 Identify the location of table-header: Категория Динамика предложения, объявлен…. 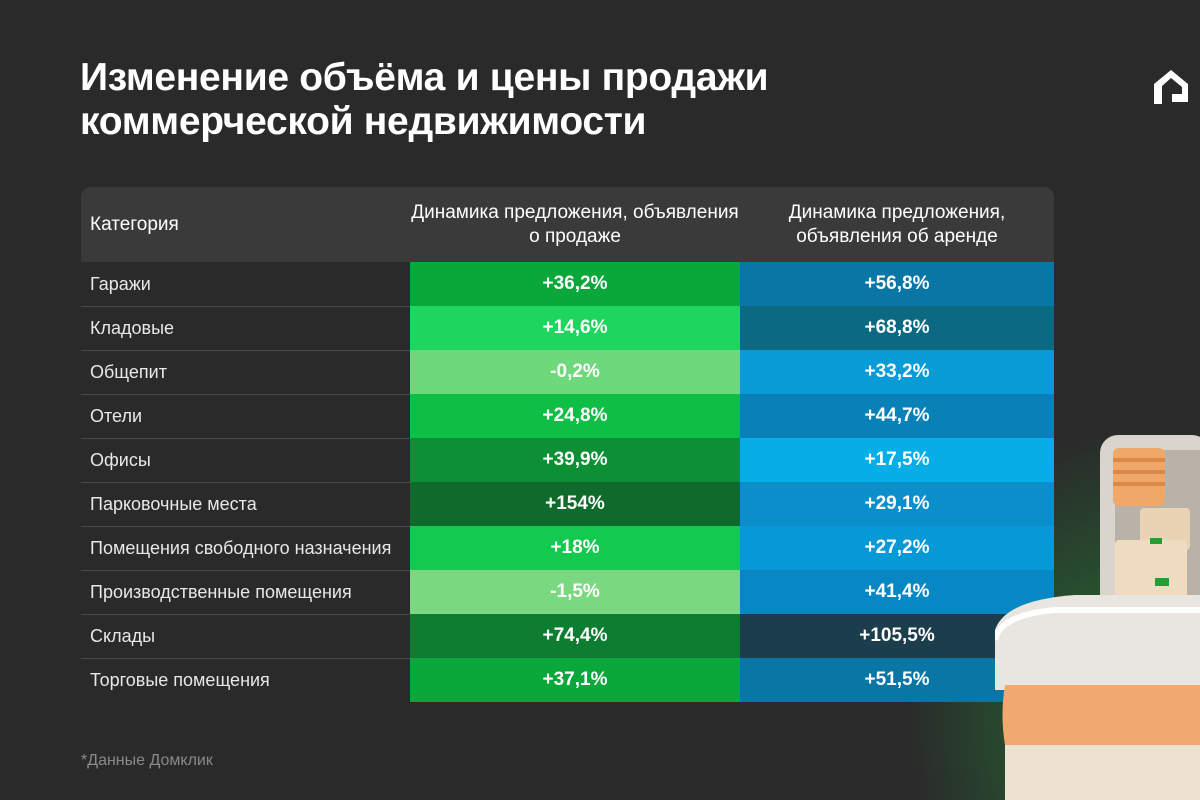
(567, 224).